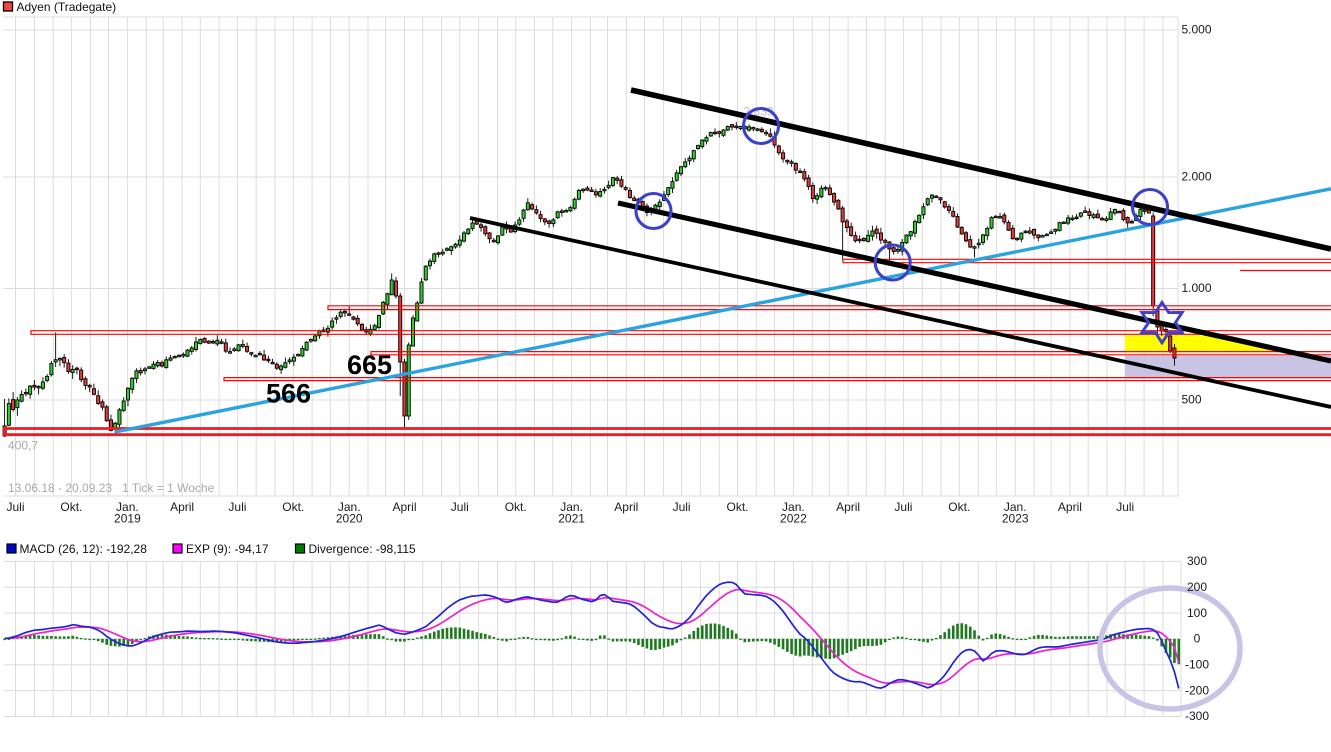  Describe the element at coordinates (1197, 561) in the screenshot. I see `svg-text: 300` at that location.